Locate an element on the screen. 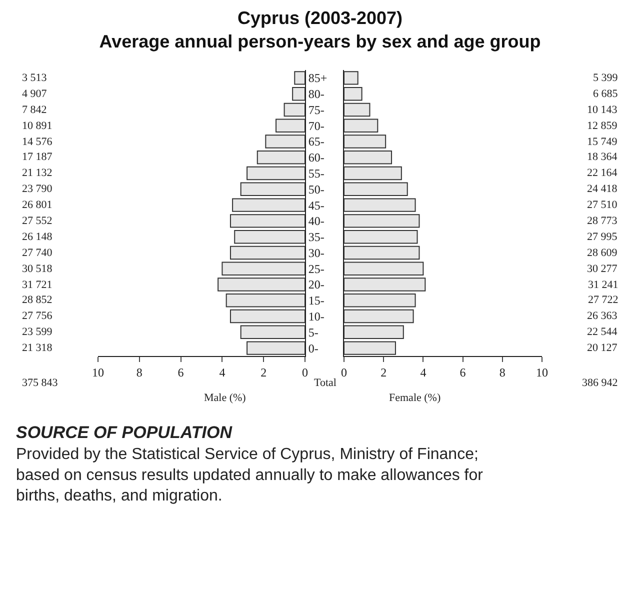 The width and height of the screenshot is (640, 600). text: 6 685 is located at coordinates (605, 94).